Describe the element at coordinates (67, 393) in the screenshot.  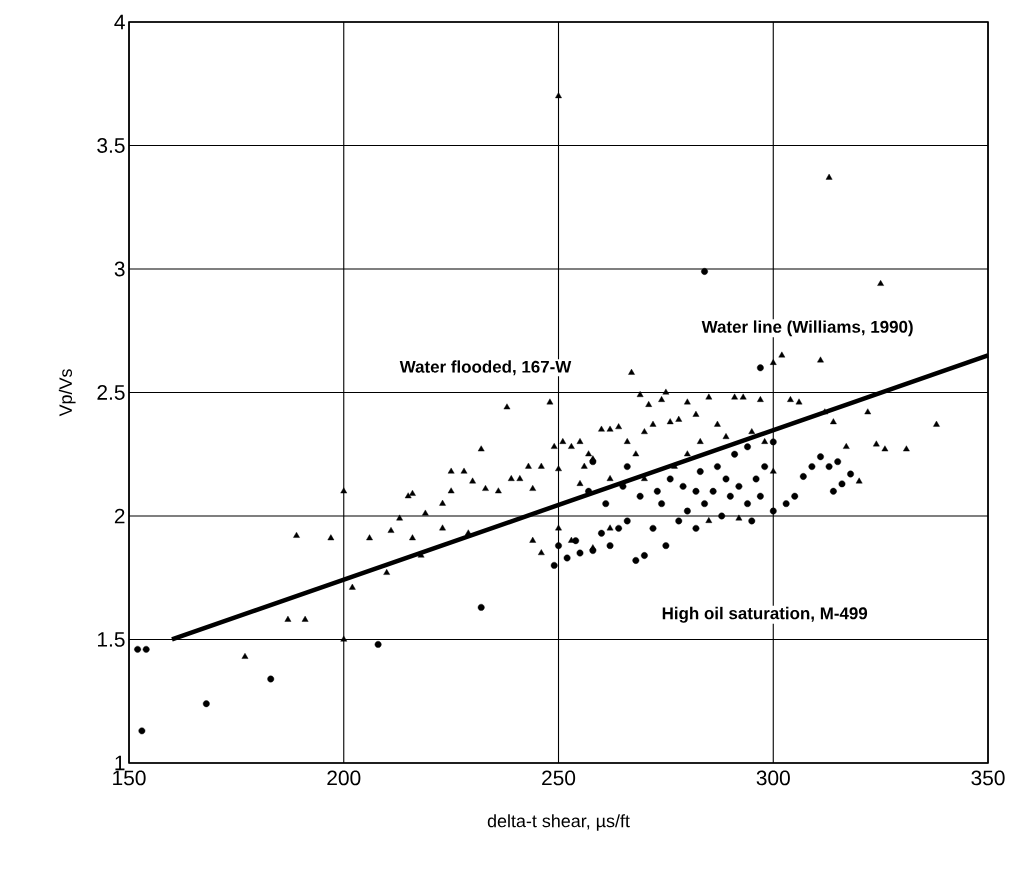
I see `y-axis-title: Vp/Vs` at that location.